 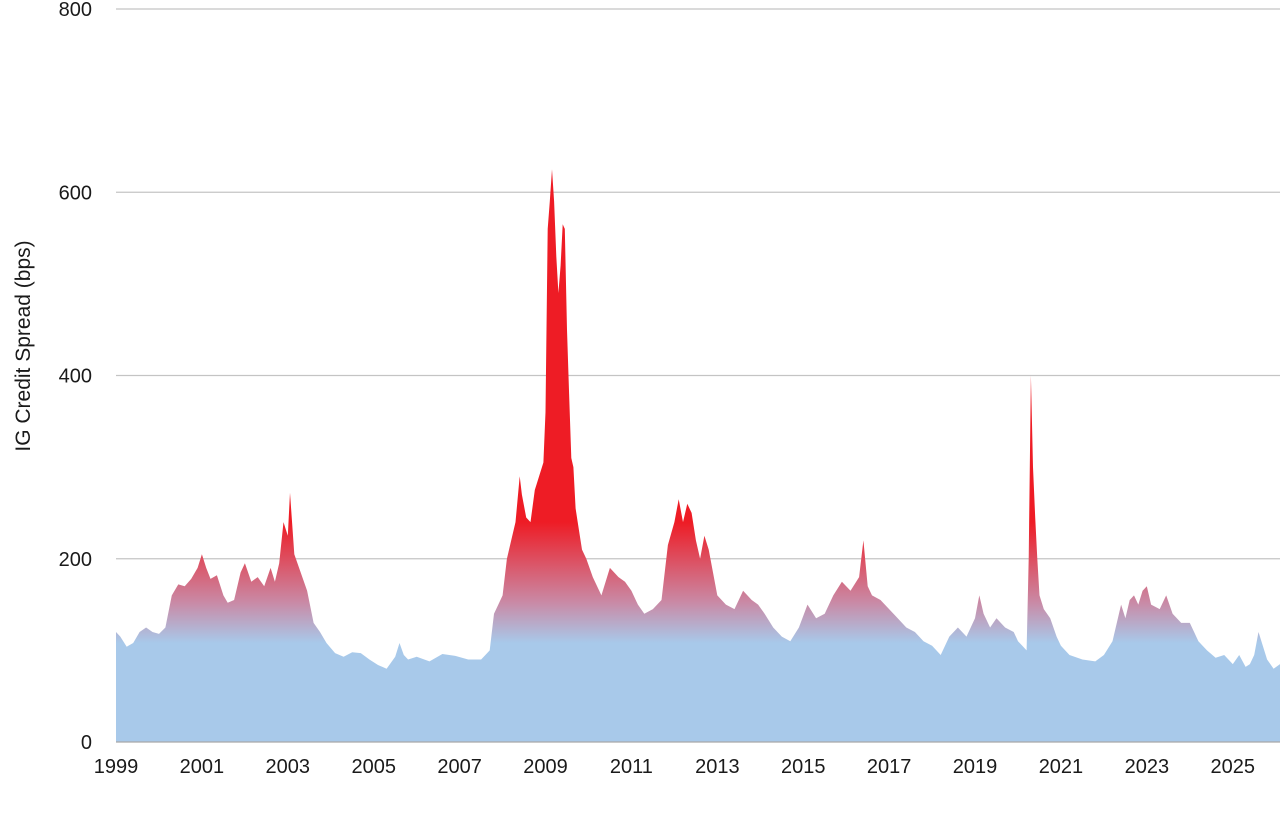 I want to click on x-tick-label: 2019, so click(x=975, y=767).